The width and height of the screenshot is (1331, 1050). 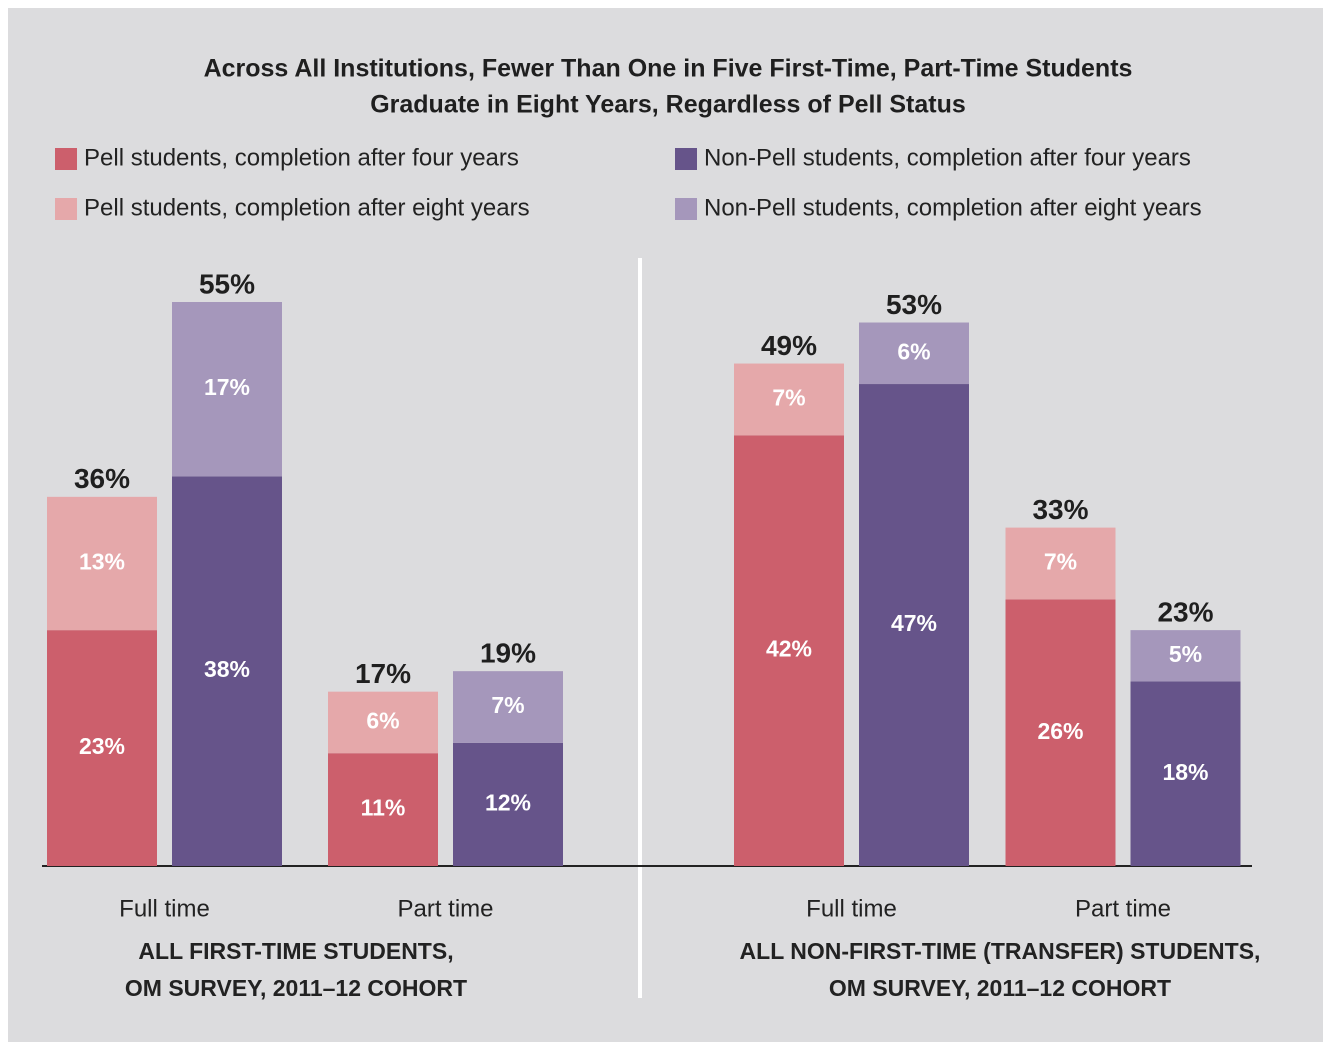 What do you see at coordinates (508, 653) in the screenshot?
I see `total-label: 19%` at bounding box center [508, 653].